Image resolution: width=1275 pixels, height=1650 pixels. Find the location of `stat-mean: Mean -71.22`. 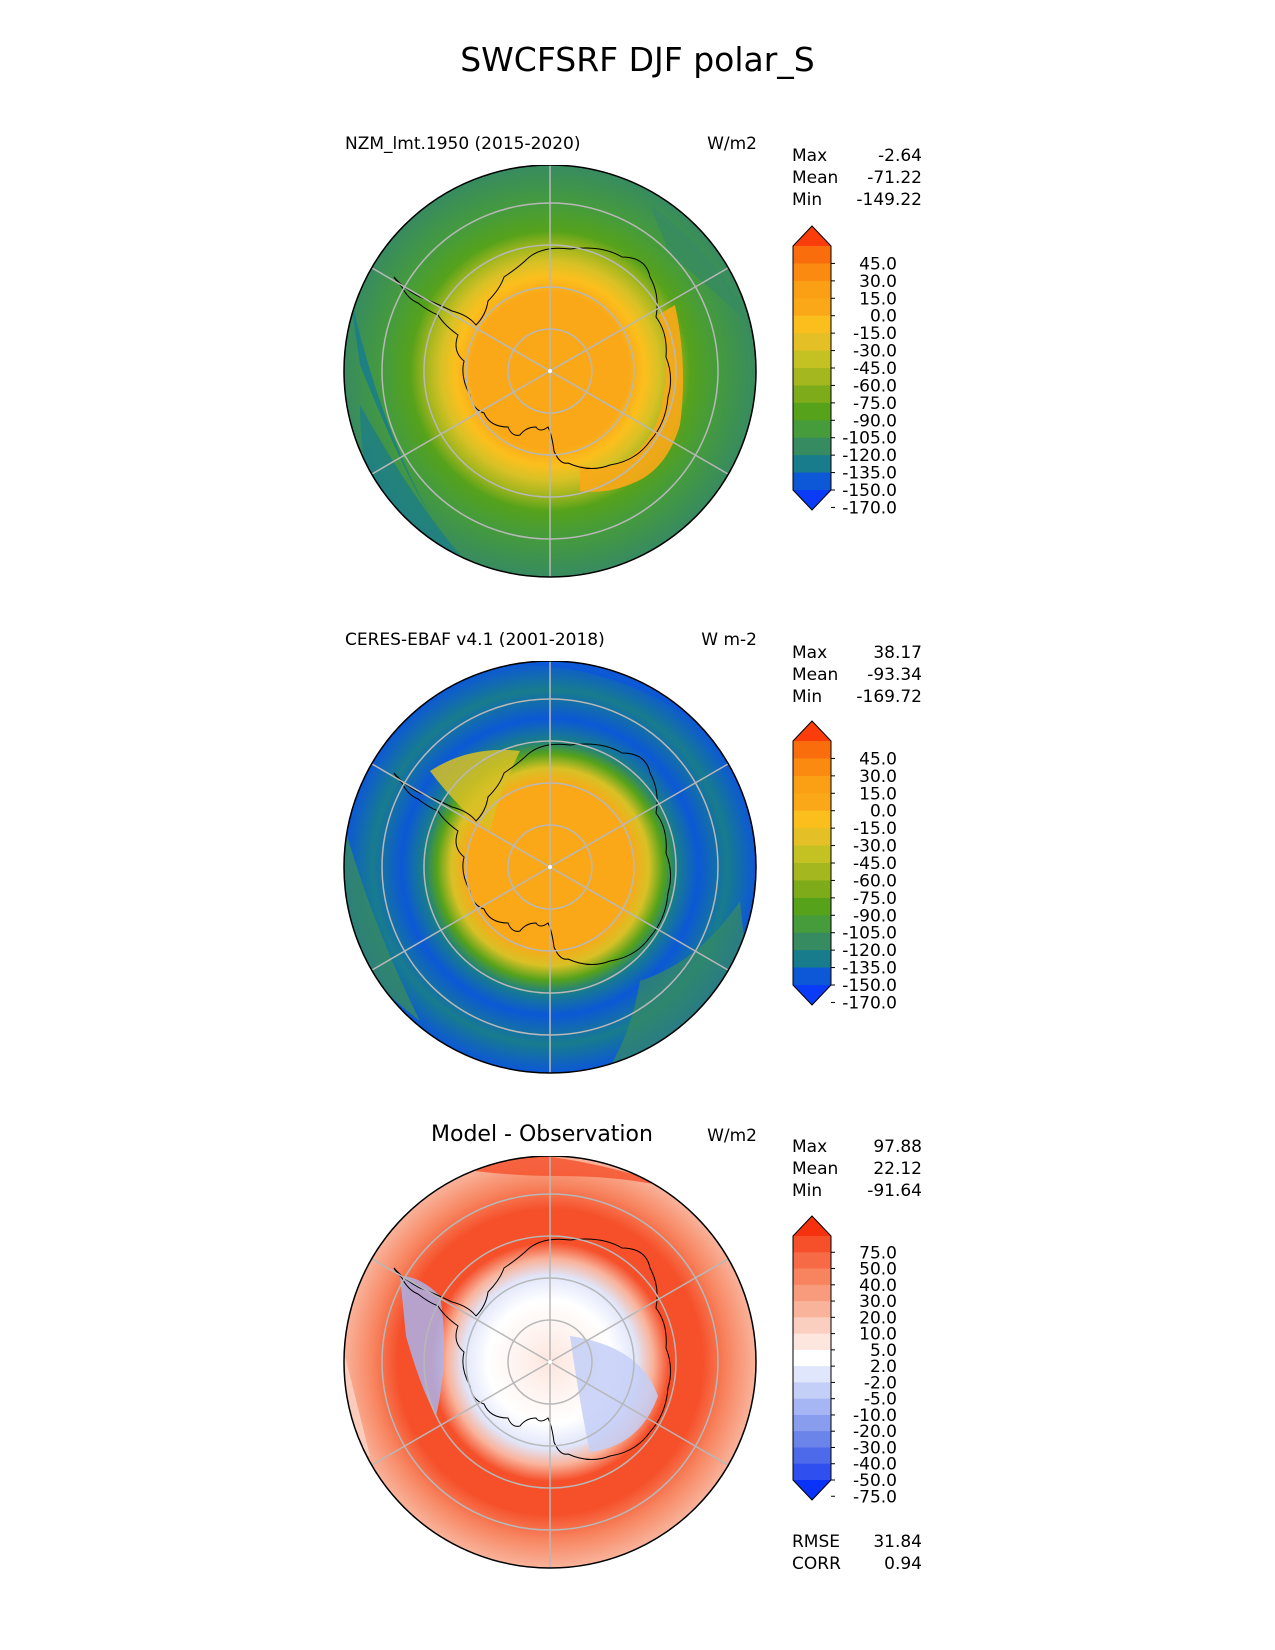

stat-mean: Mean -71.22 is located at coordinates (857, 178).